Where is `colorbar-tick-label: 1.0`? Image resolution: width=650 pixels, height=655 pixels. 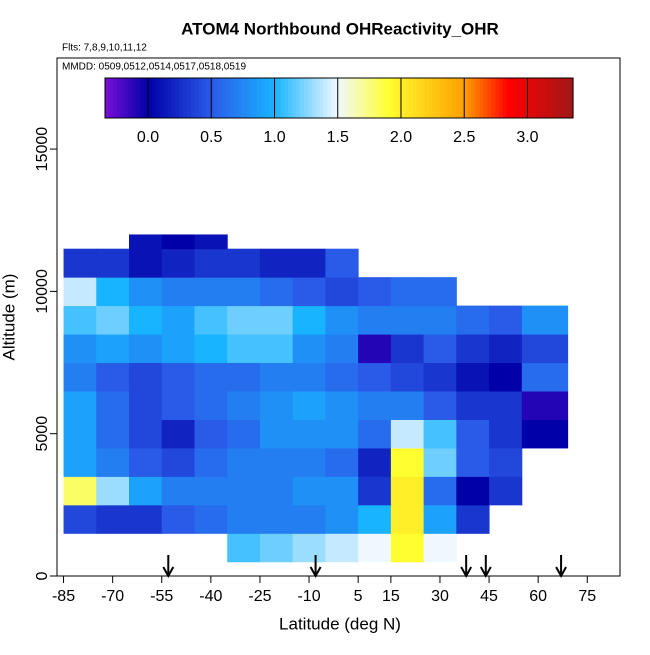
colorbar-tick-label: 1.0 is located at coordinates (274, 137).